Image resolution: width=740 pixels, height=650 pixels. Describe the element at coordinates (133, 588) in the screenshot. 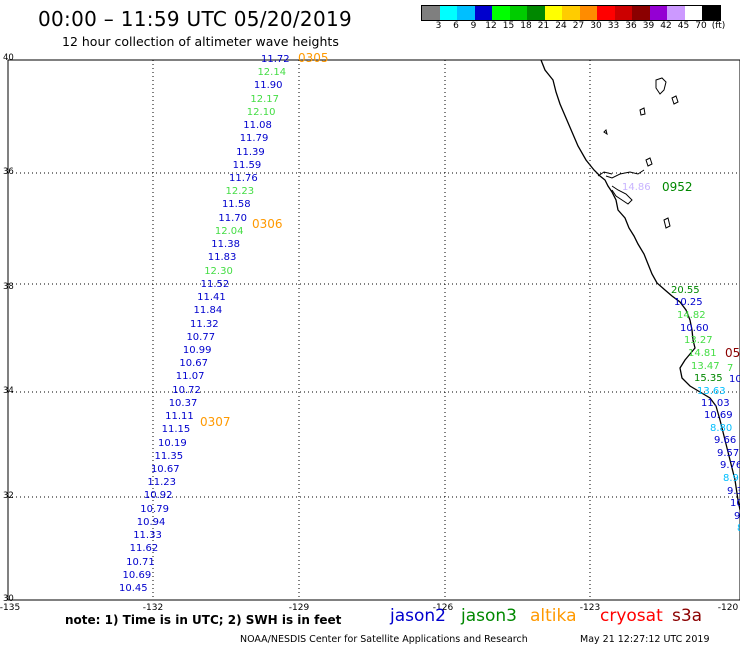

I see `wave-height-reading: 10.45` at that location.